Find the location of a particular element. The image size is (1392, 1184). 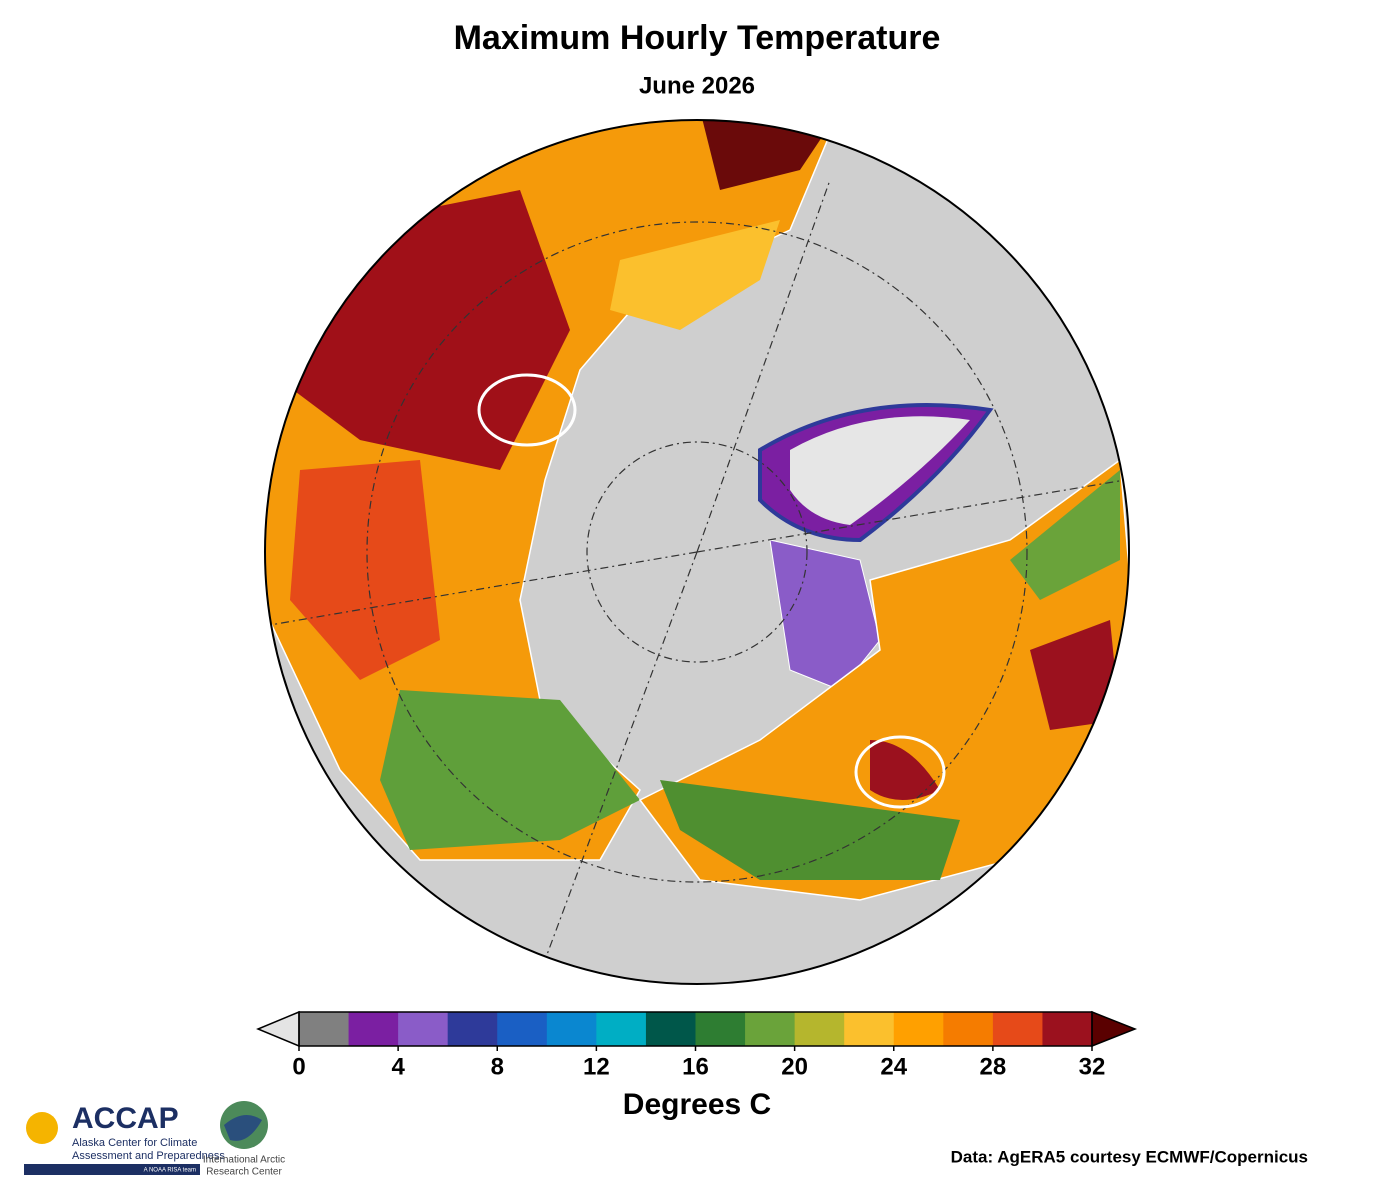

colorbar-label: Degrees C is located at coordinates (697, 1104).